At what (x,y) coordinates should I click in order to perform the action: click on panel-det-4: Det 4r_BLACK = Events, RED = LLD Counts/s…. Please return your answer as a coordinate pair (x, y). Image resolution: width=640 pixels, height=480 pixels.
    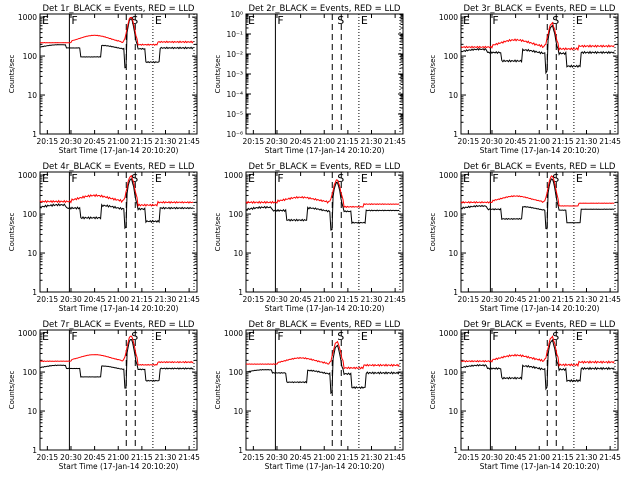
    Looking at the image, I should click on (104, 237).